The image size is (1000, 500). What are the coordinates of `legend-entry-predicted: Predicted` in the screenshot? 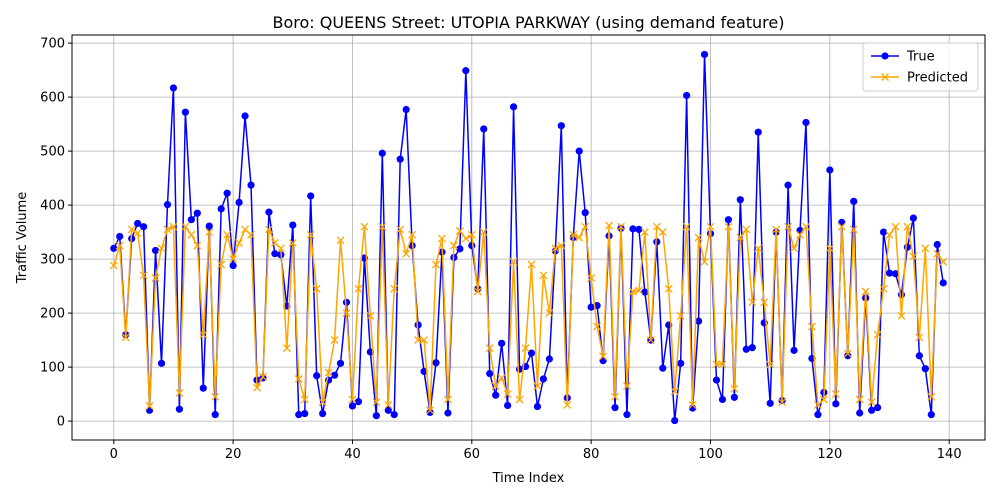 It's located at (919, 78).